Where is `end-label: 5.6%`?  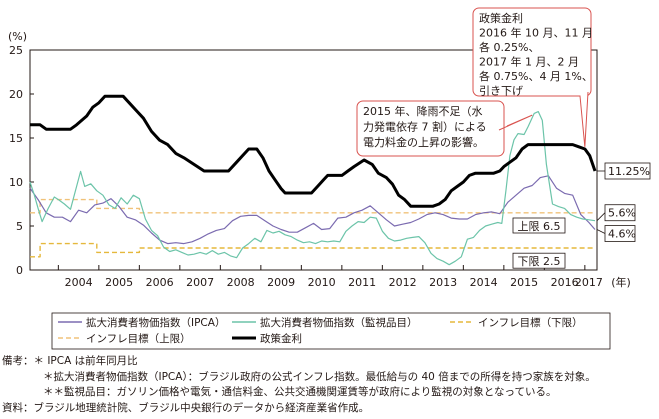
end-label: 5.6% is located at coordinates (622, 213).